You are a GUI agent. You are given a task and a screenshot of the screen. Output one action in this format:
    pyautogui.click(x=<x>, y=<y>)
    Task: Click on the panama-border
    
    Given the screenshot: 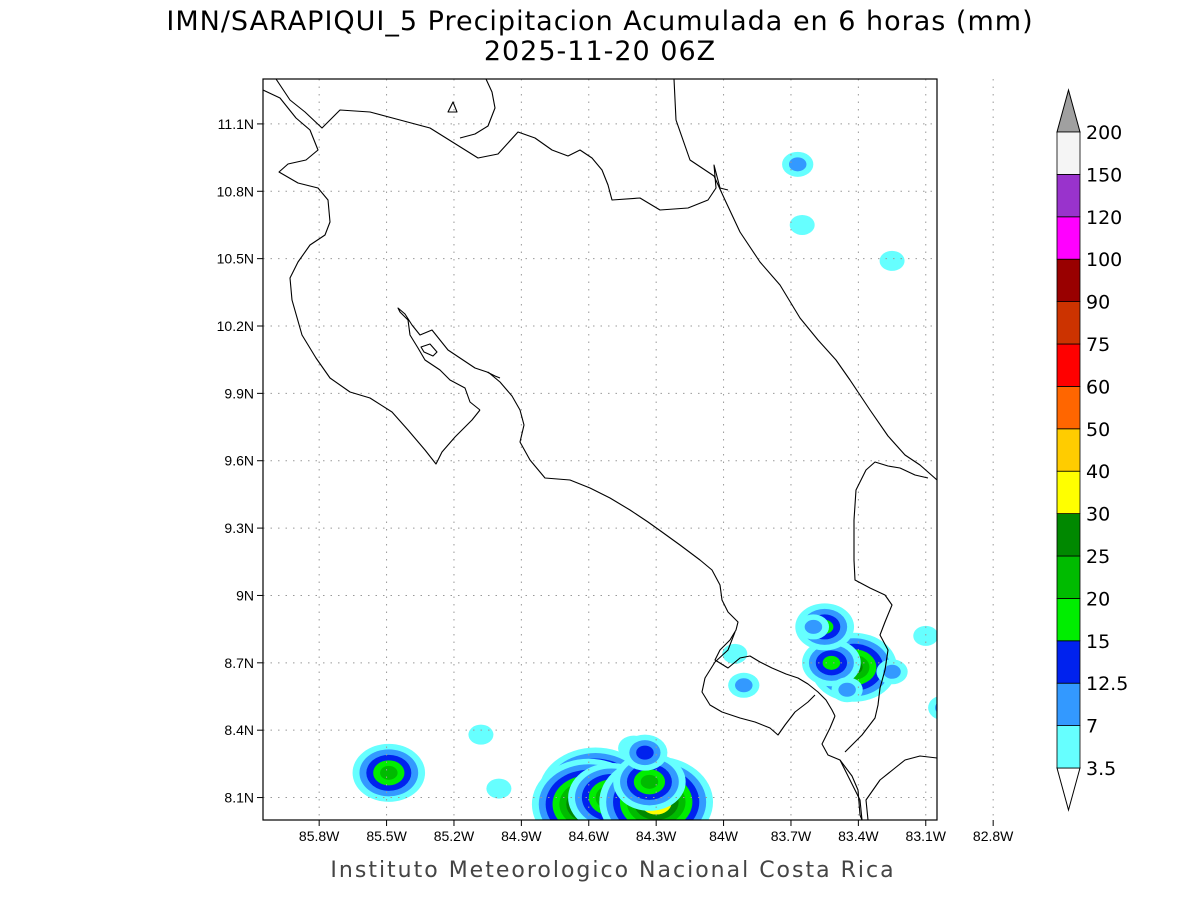 What is the action you would take?
    pyautogui.click(x=851, y=789)
    